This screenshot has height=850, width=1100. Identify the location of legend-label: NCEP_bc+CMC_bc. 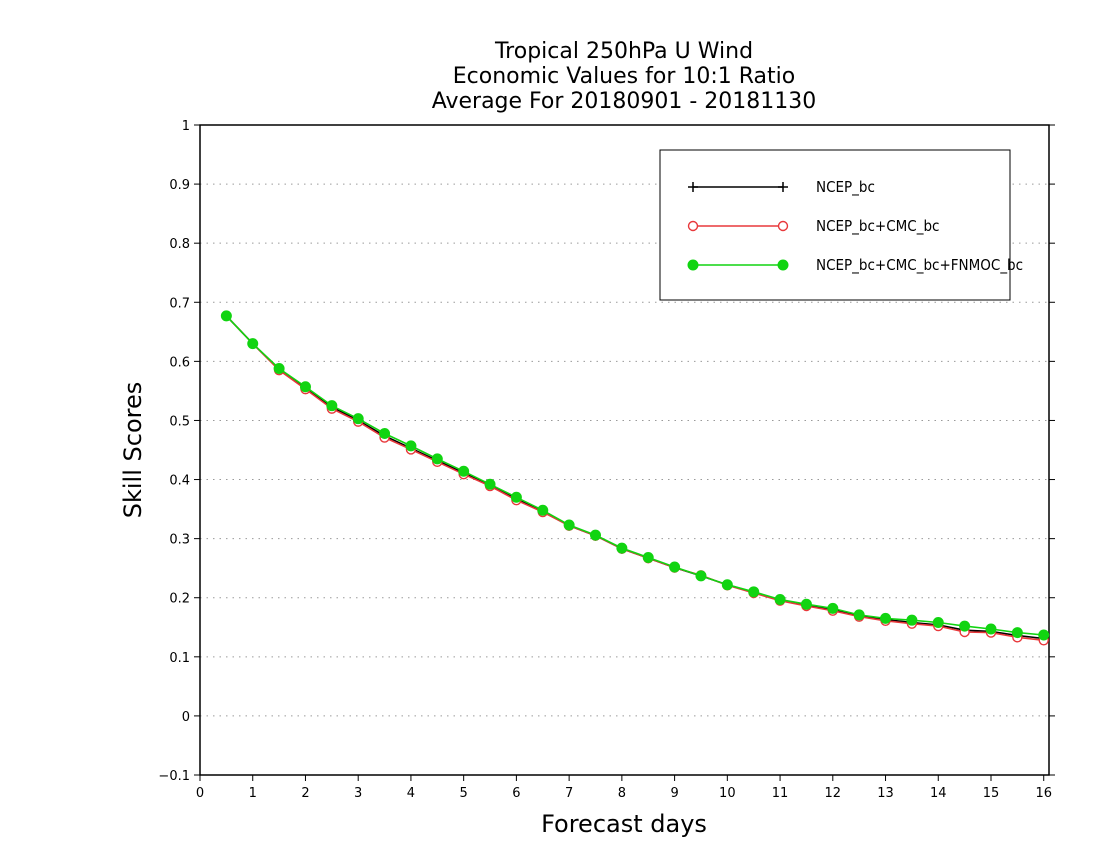
(877, 226).